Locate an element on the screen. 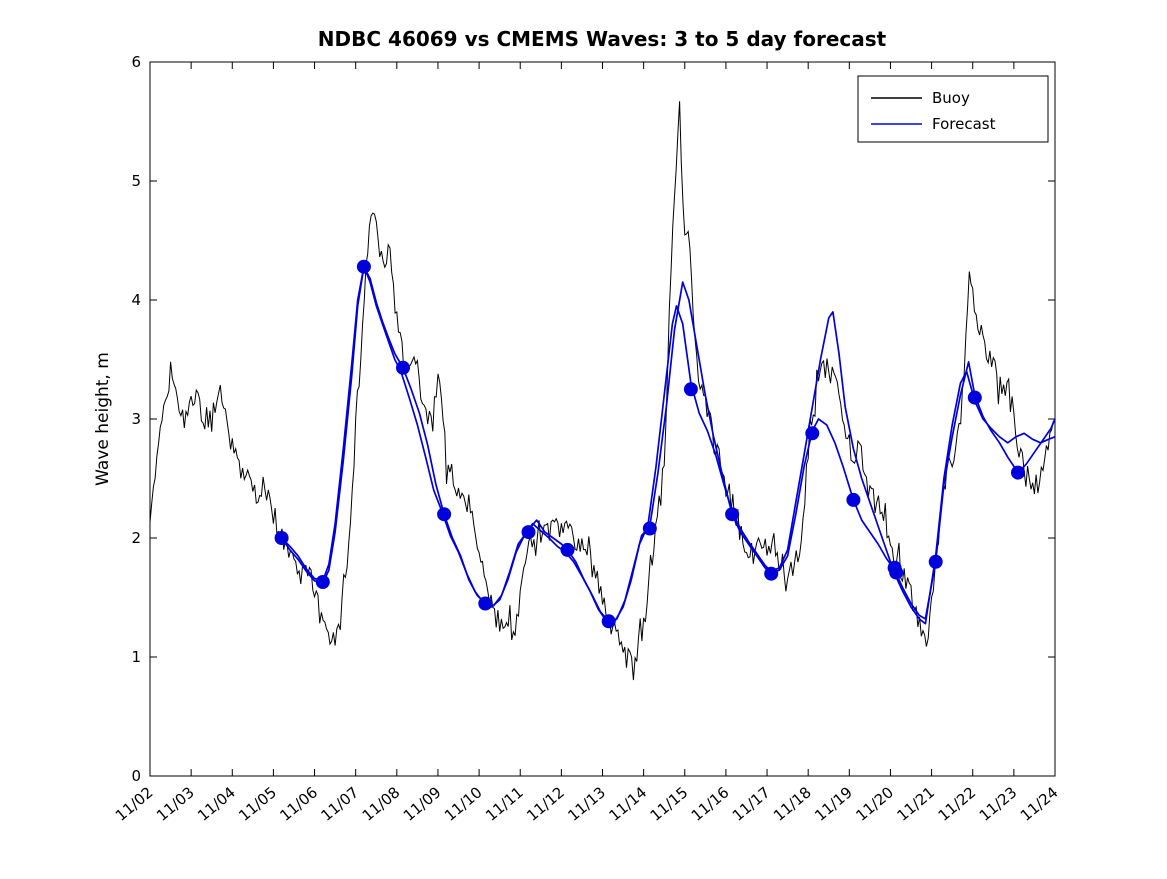 This screenshot has height=879, width=1167. x-tick-label: 11/05 is located at coordinates (257, 804).